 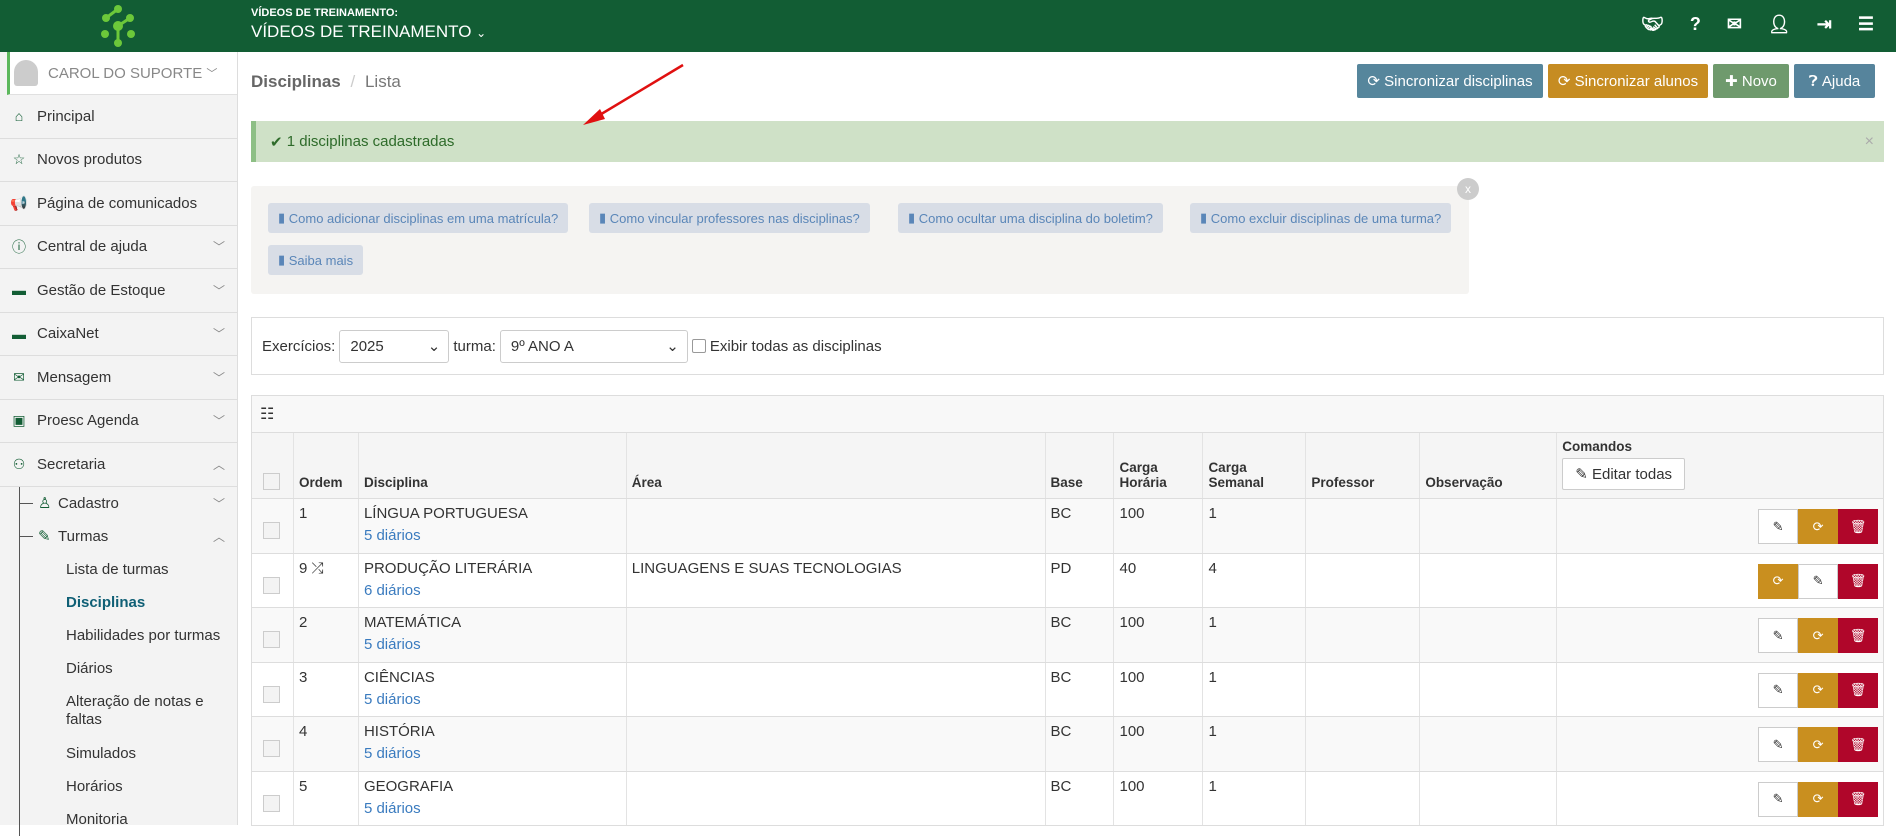 I want to click on book-icon: ▮, so click(x=913, y=217).